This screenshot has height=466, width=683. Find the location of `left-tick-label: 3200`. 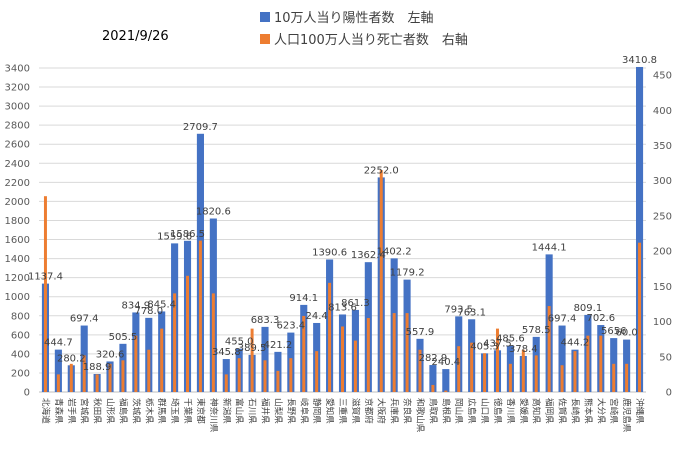

left-tick-label: 3200 is located at coordinates (17, 88).